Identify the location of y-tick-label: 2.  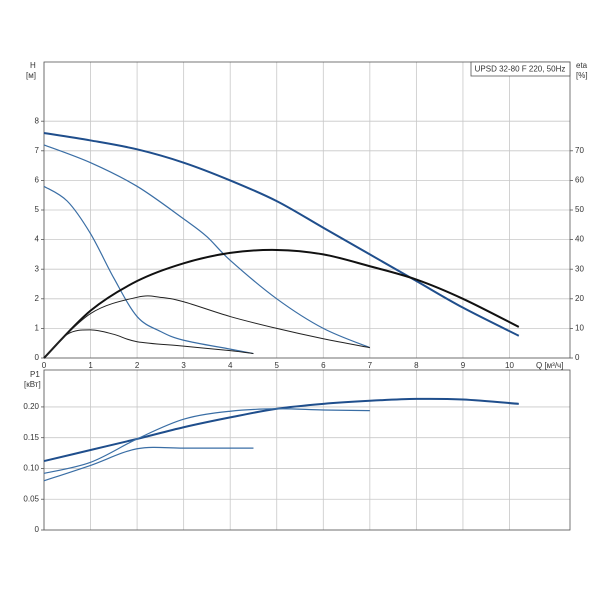
(37, 298).